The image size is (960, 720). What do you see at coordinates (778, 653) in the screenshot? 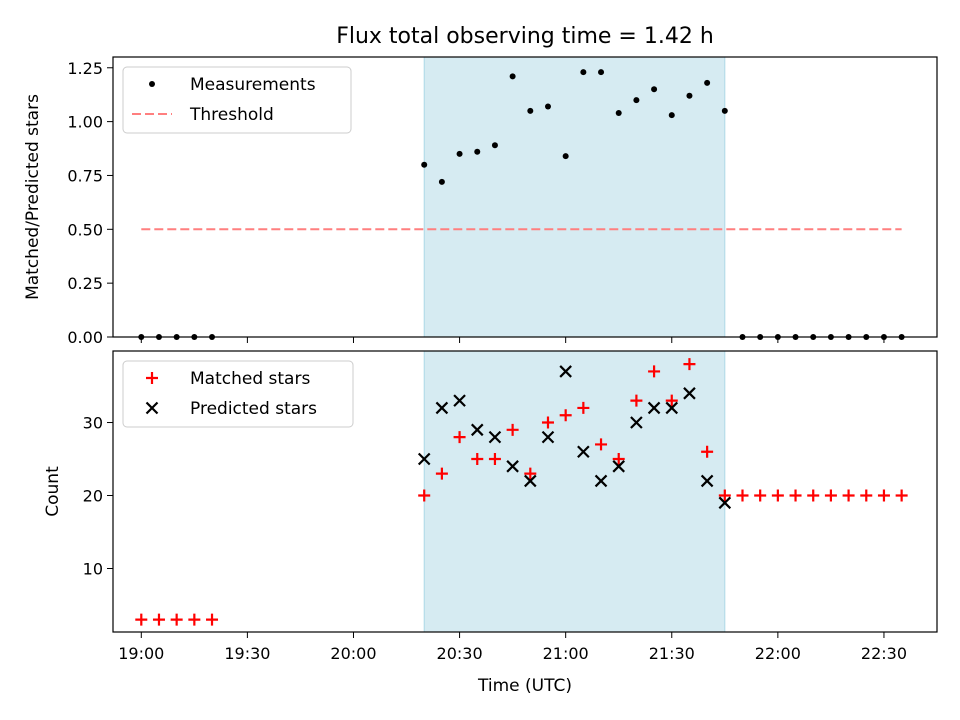
I see `x-tick-label: 22:00` at bounding box center [778, 653].